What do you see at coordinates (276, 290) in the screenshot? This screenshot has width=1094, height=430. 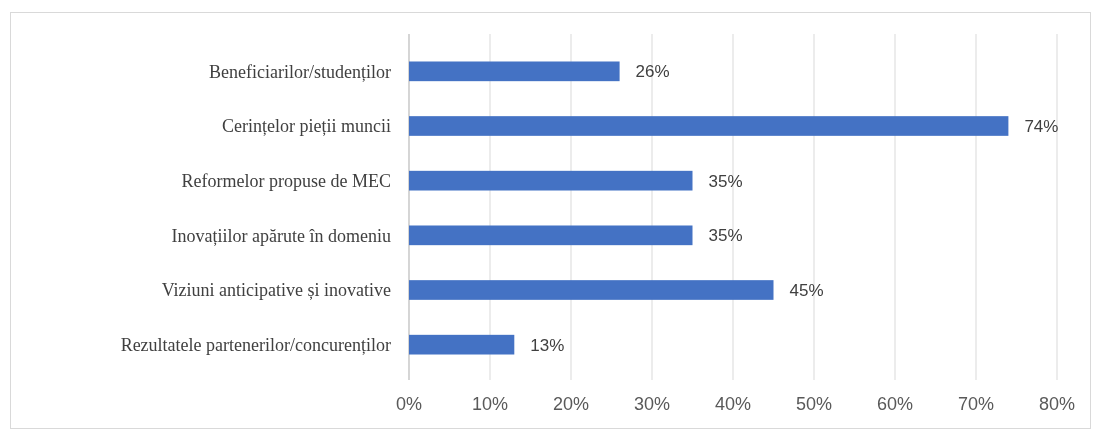 I see `y-tick-label: Viziuni anticipative și inovative` at bounding box center [276, 290].